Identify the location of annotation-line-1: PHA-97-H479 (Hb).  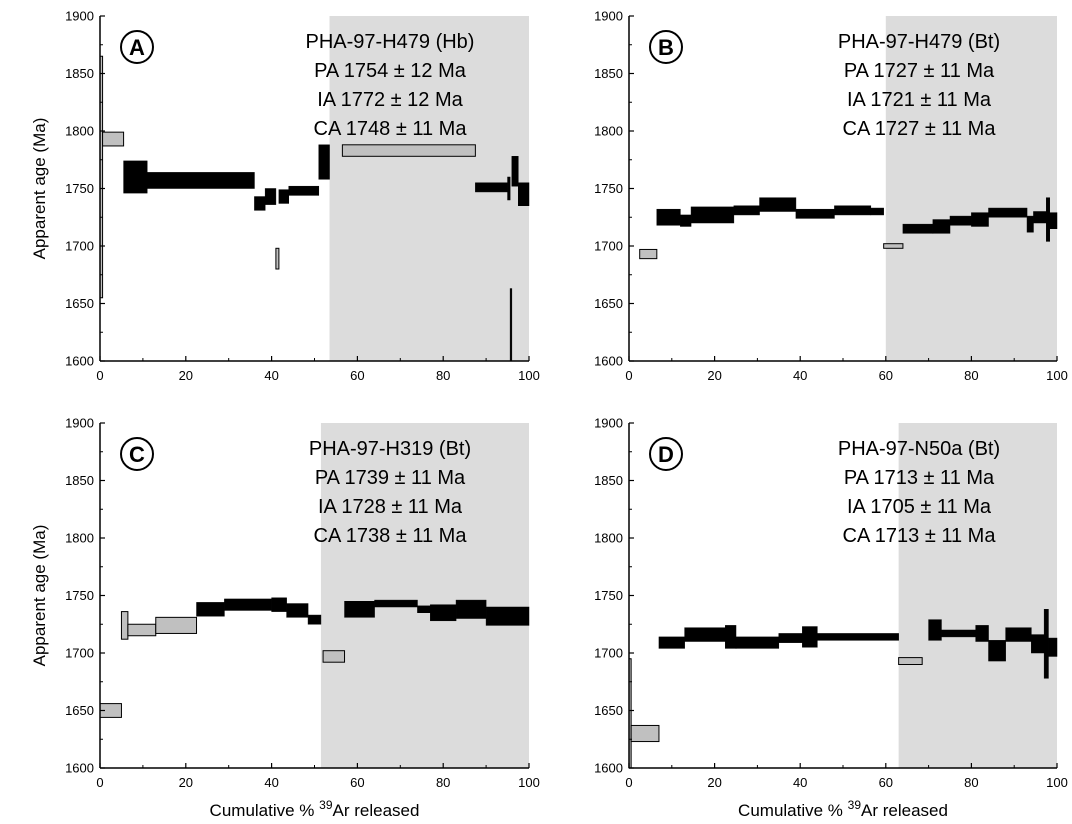
(390, 42).